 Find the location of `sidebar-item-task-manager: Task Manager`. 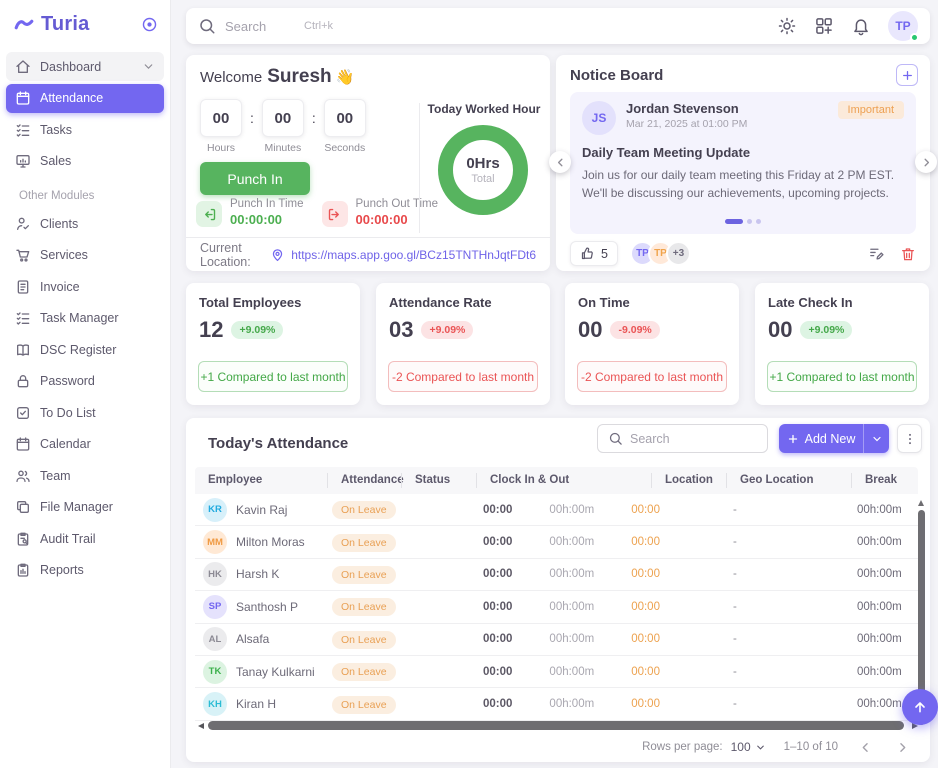

sidebar-item-task-manager: Task Manager is located at coordinates (85, 318).